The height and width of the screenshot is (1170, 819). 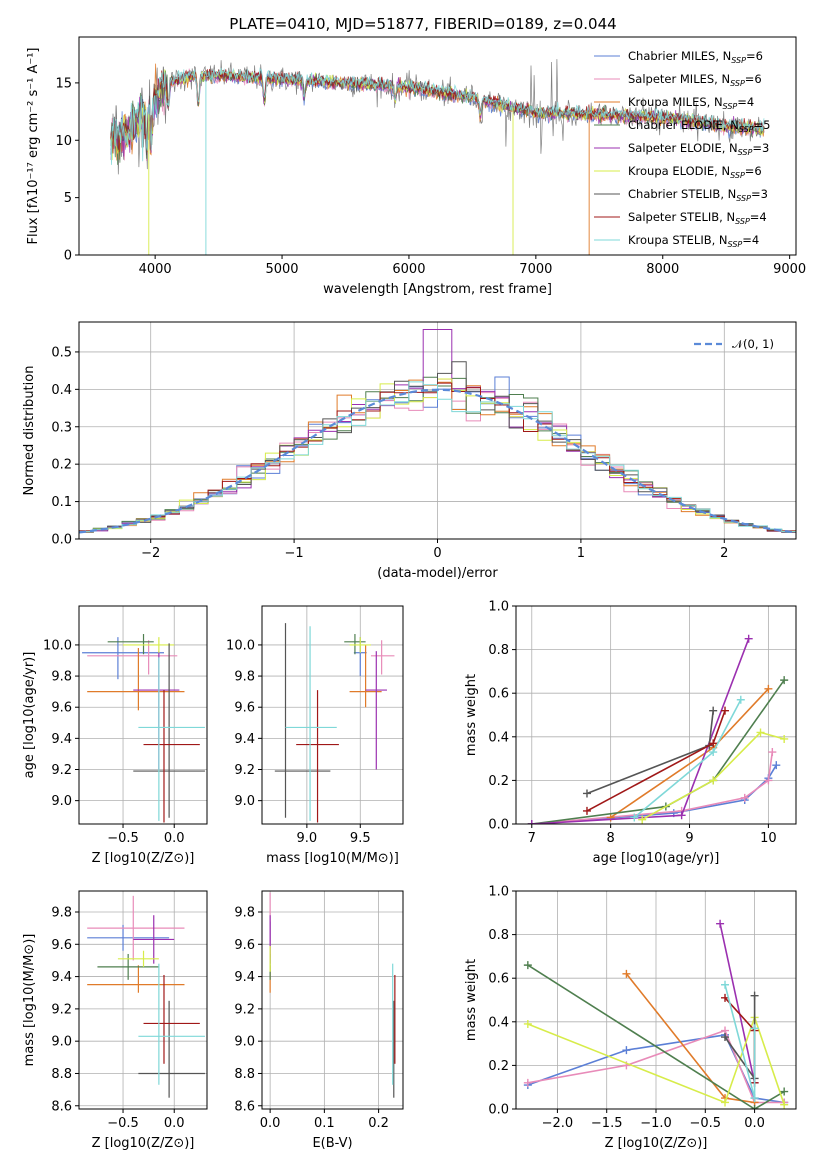 I want to click on legend-label: Salpeter ELODIE, NSSP=3, so click(x=698, y=149).